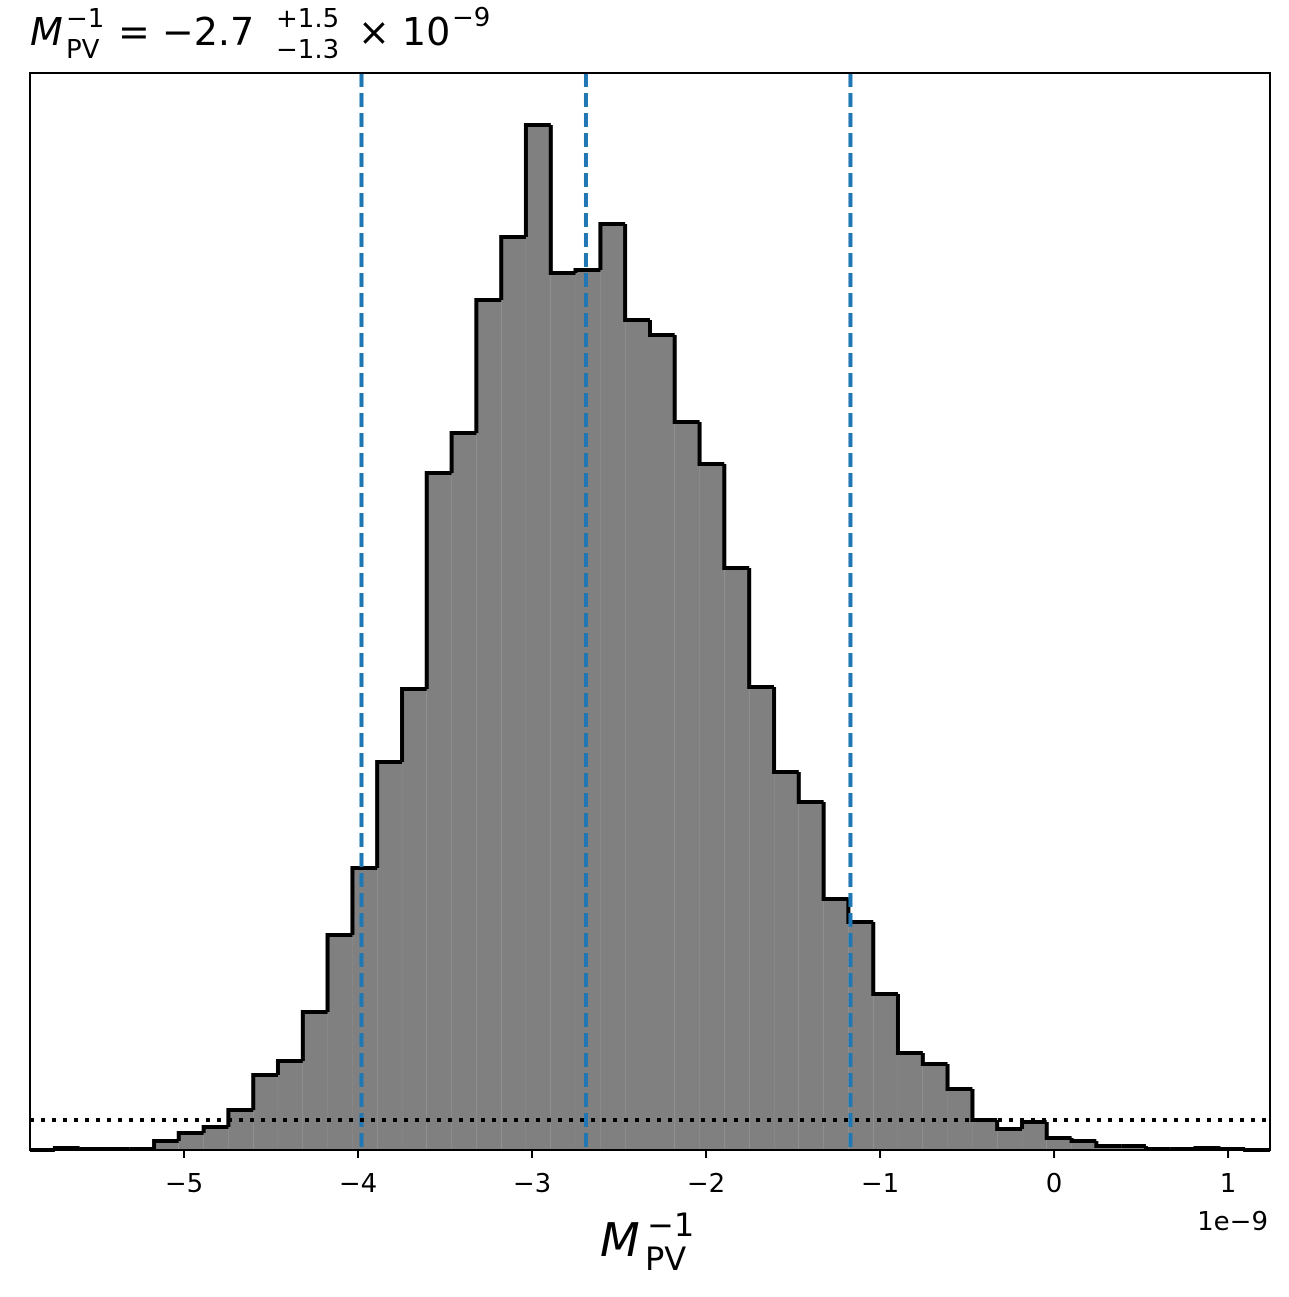  What do you see at coordinates (1054, 1184) in the screenshot?
I see `x-tick-label: 0` at bounding box center [1054, 1184].